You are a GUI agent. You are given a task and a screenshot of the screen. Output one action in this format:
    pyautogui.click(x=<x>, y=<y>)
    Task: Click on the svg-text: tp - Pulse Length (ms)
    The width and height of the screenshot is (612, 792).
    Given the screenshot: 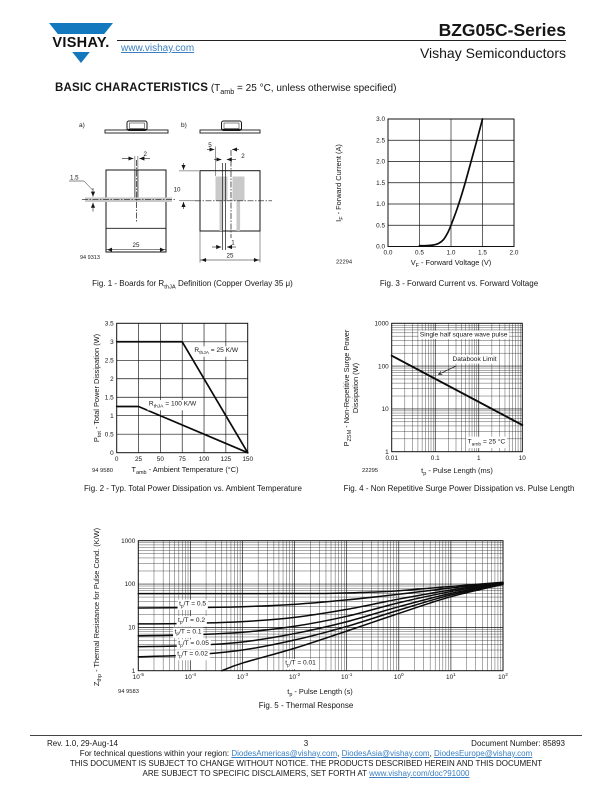 What is the action you would take?
    pyautogui.click(x=457, y=471)
    